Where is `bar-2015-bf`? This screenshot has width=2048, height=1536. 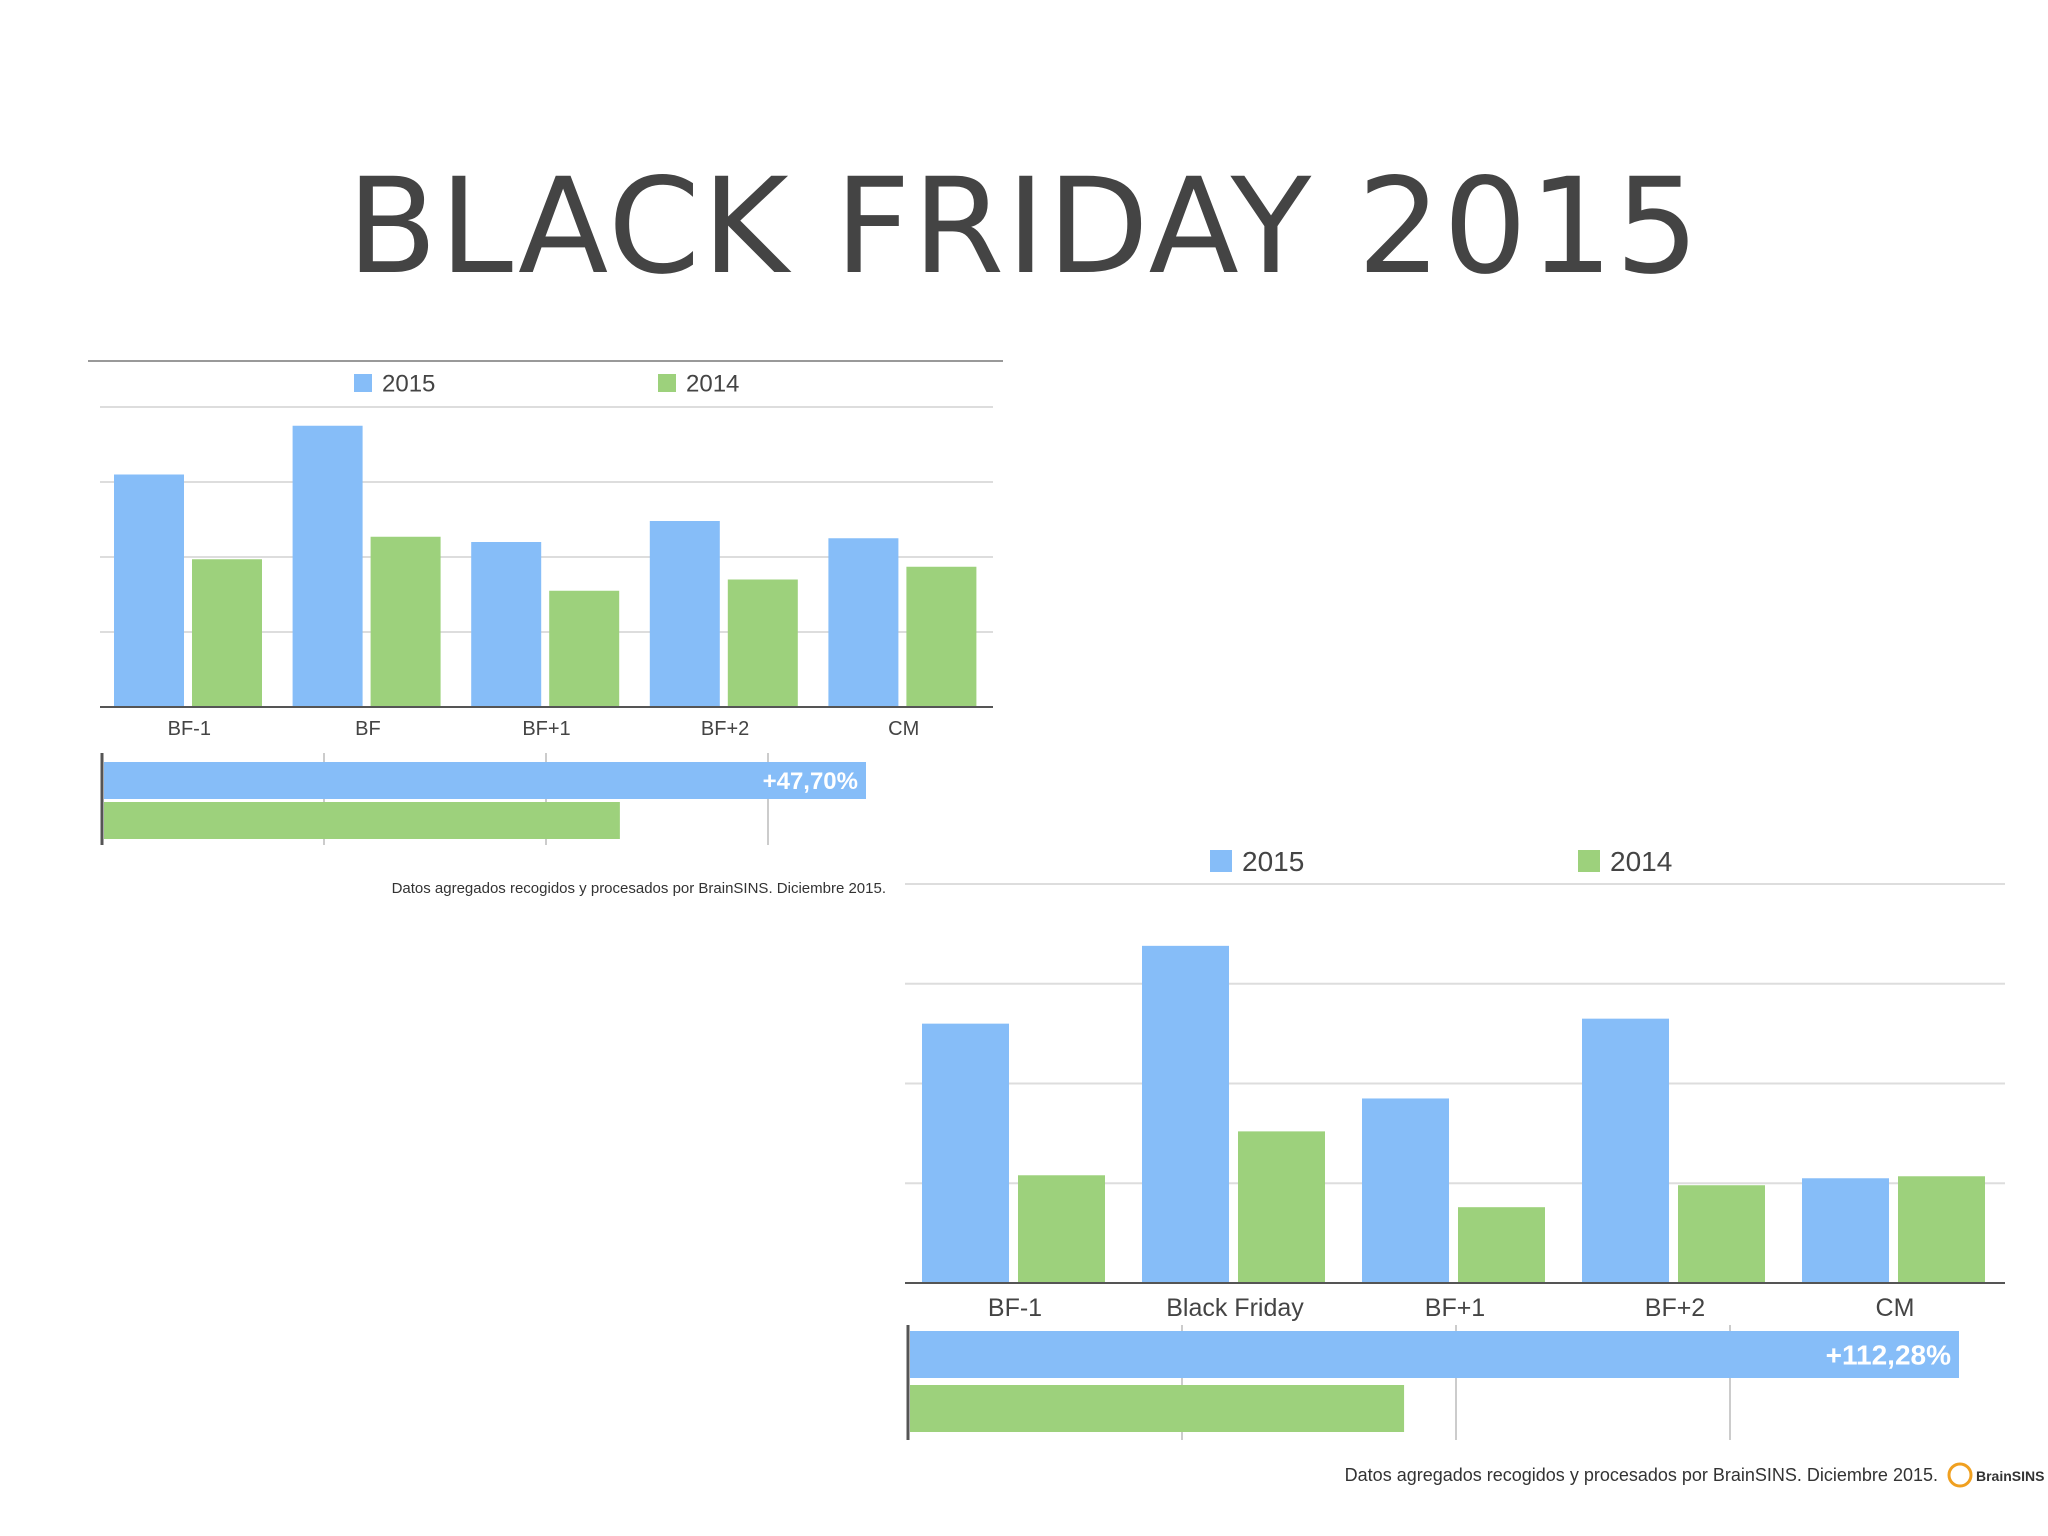 bar-2015-bf is located at coordinates (327, 566).